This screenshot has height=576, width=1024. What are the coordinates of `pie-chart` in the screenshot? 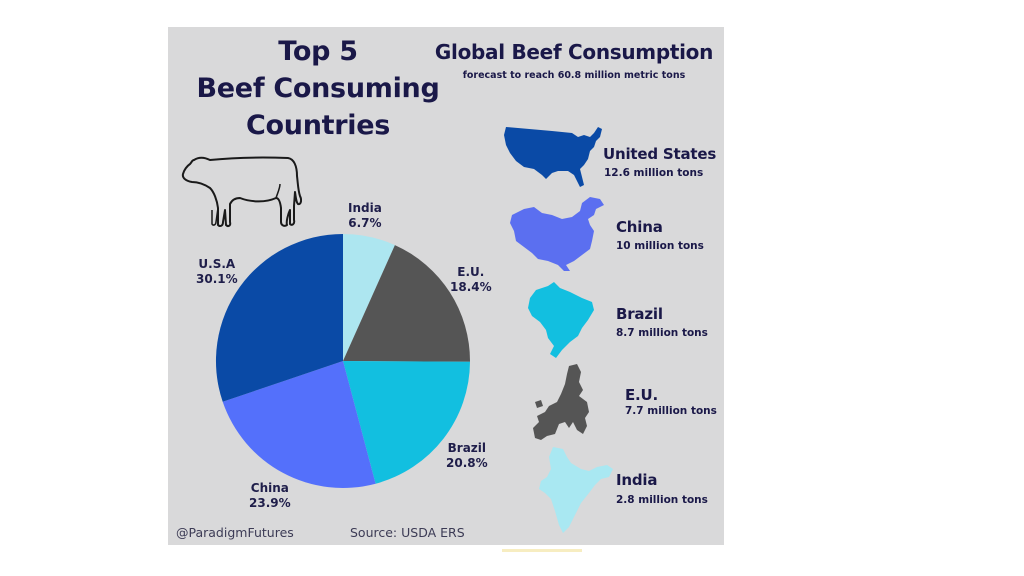 It's located at (343, 360).